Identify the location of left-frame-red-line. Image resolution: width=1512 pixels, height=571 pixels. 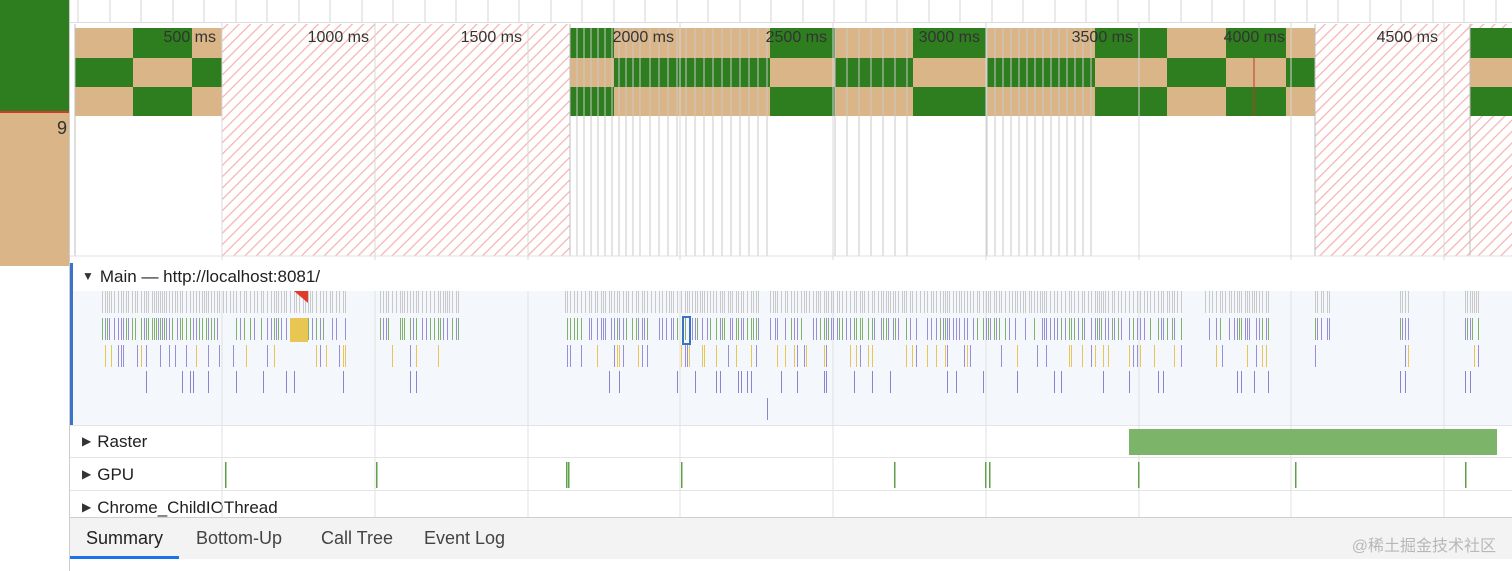
(34, 112).